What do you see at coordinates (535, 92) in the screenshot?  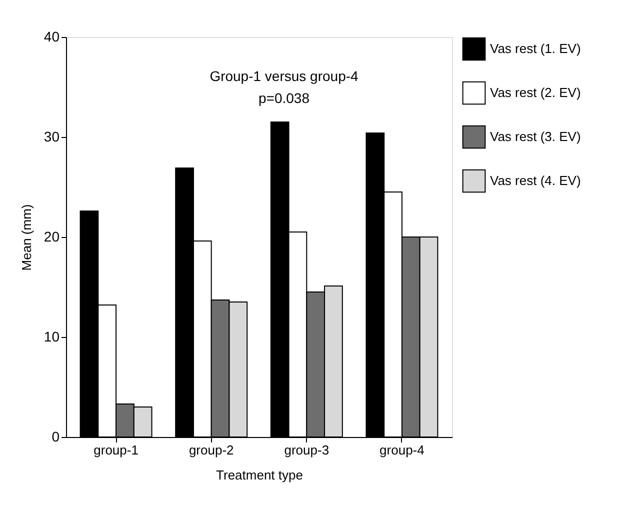 I see `legend-label: Vas rest (2. EV)` at bounding box center [535, 92].